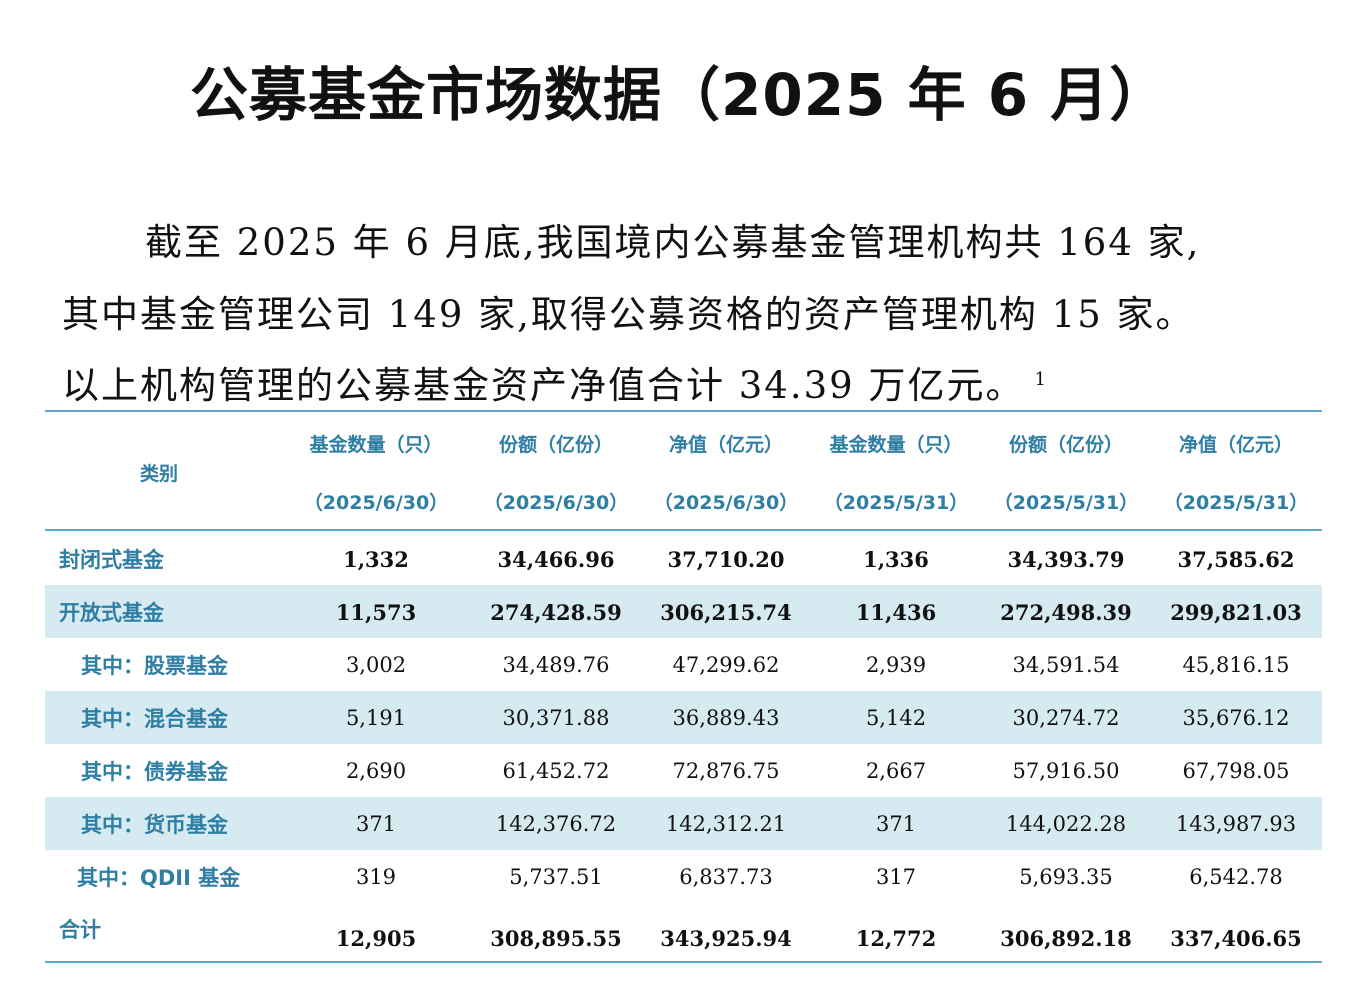 The height and width of the screenshot is (998, 1356). Describe the element at coordinates (726, 559) in the screenshot. I see `table-cell: 37,710.20` at that location.